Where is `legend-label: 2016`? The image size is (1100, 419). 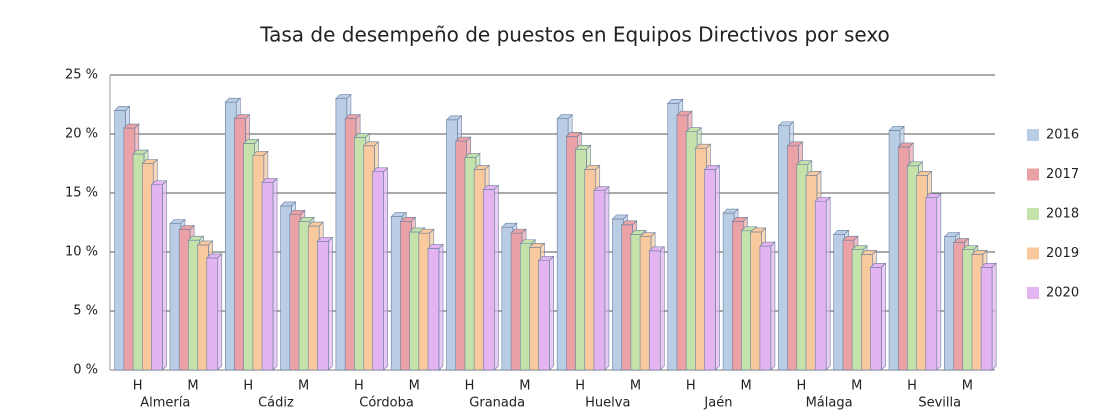 legend-label: 2016 is located at coordinates (1062, 135).